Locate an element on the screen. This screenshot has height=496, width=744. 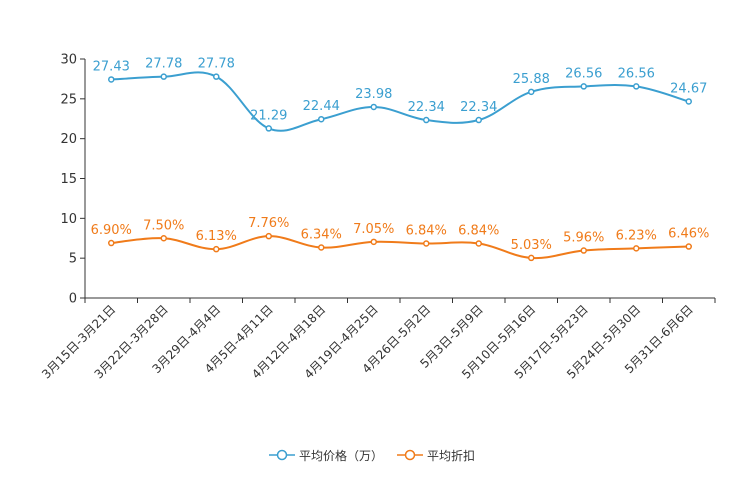
legend-item-discount: 平均折扣 is located at coordinates (436, 455).